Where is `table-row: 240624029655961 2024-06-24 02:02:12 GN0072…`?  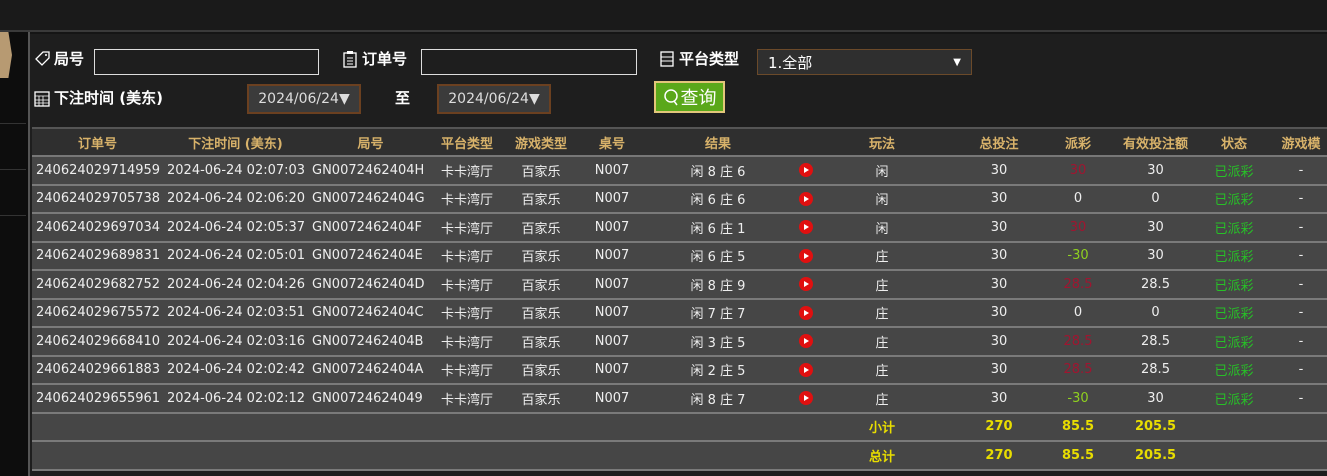
table-row: 240624029655961 2024-06-24 02:02:12 GN0072… is located at coordinates (679, 399).